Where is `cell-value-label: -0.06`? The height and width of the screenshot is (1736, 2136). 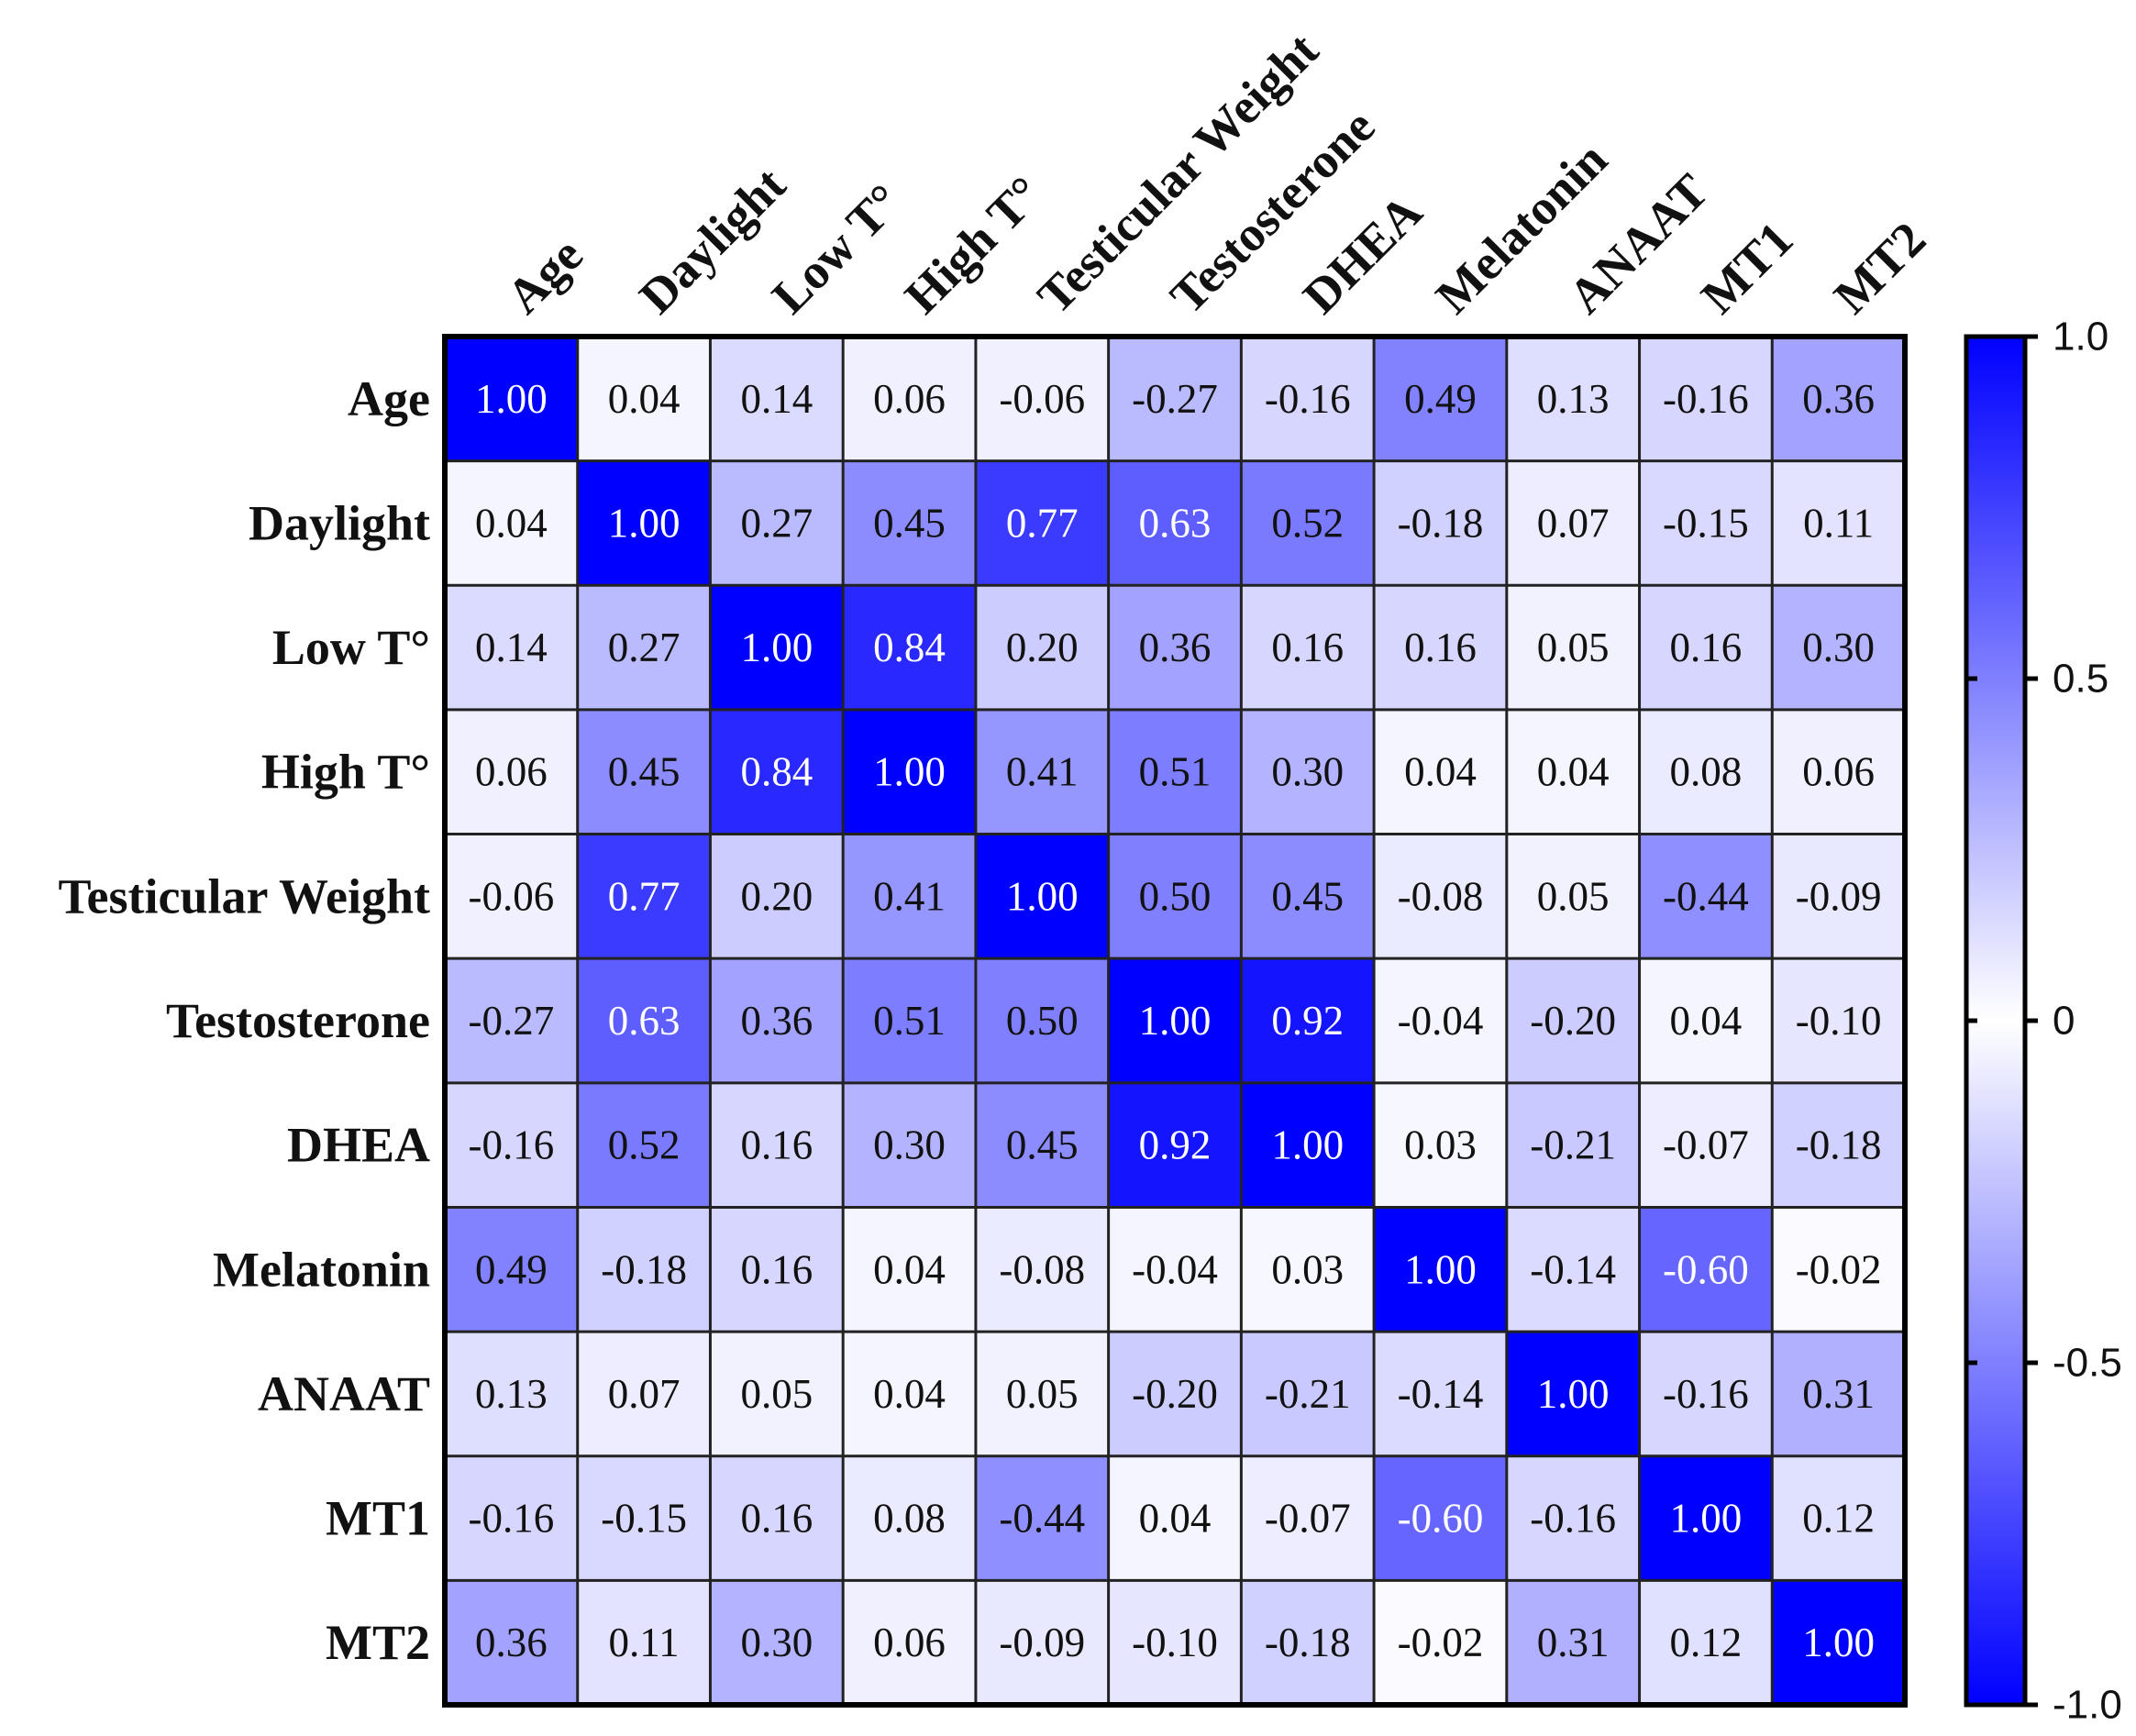
cell-value-label: -0.06 is located at coordinates (511, 896).